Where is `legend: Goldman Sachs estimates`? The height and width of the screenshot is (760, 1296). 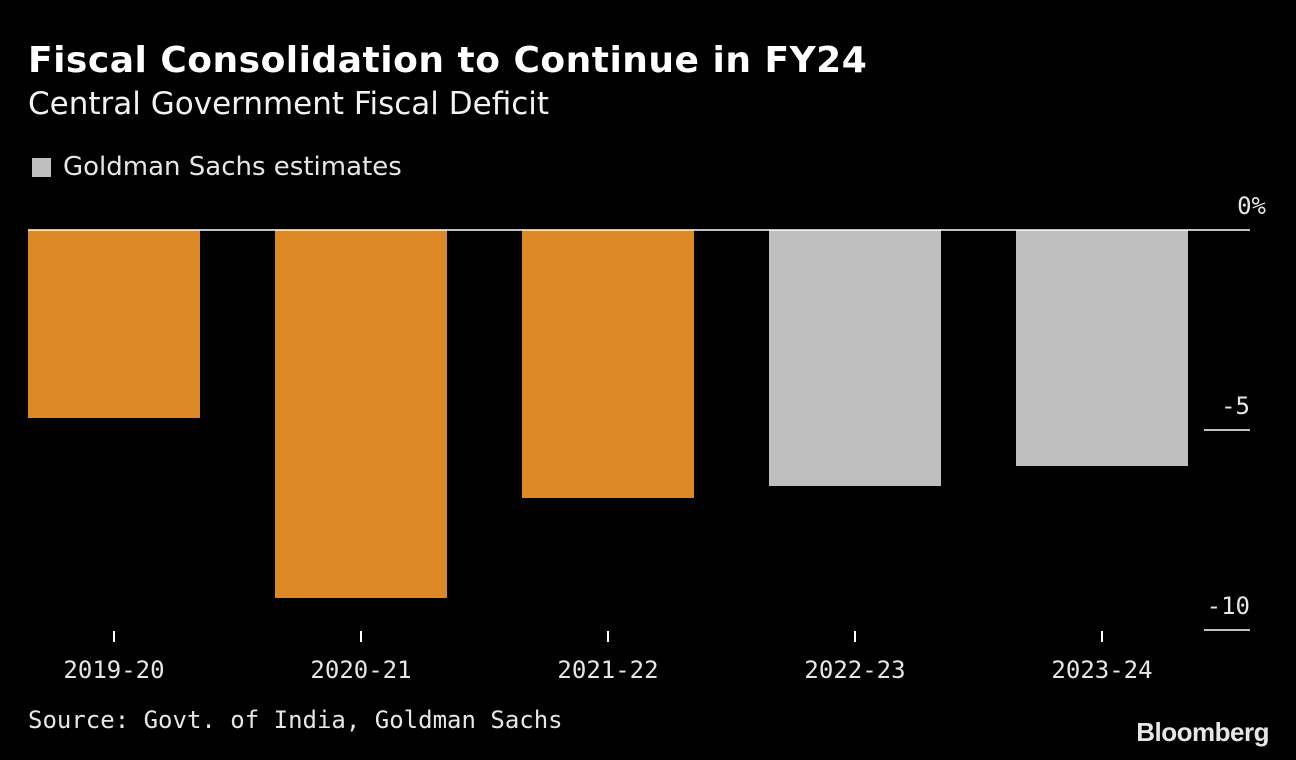
legend: Goldman Sachs estimates is located at coordinates (217, 167).